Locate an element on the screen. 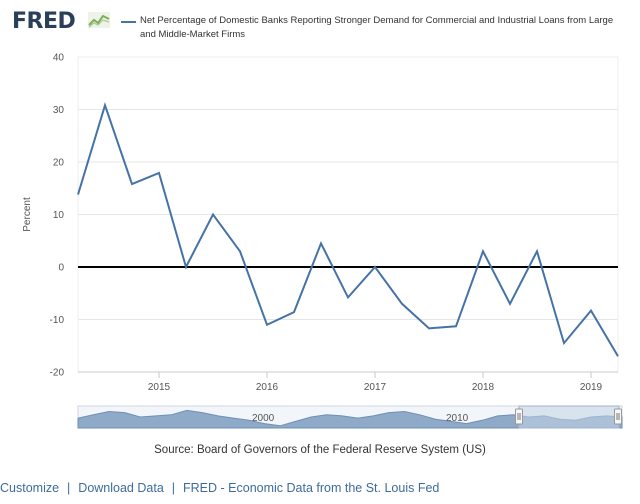  x-tick-label: 2015 is located at coordinates (159, 387).